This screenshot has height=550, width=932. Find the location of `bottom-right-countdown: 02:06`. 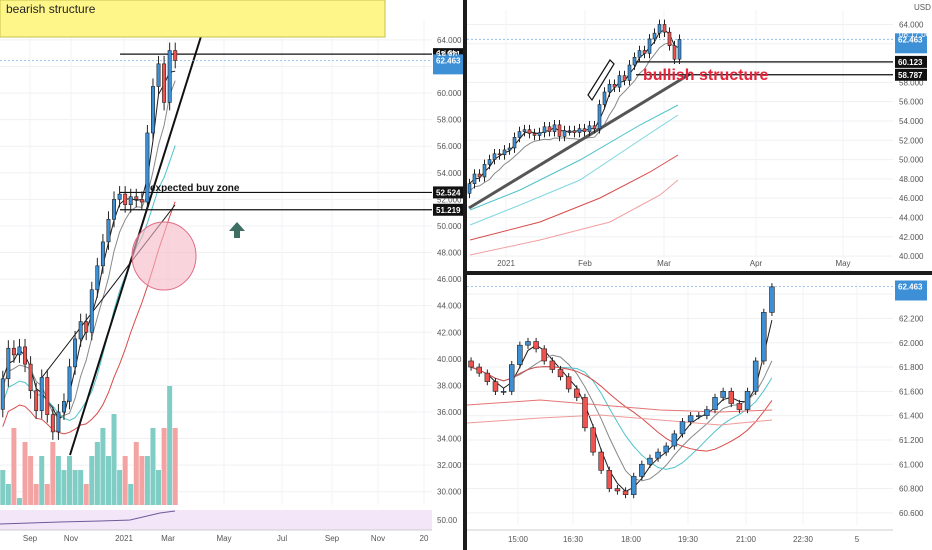

bottom-right-countdown: 02:06 is located at coordinates (909, 304).